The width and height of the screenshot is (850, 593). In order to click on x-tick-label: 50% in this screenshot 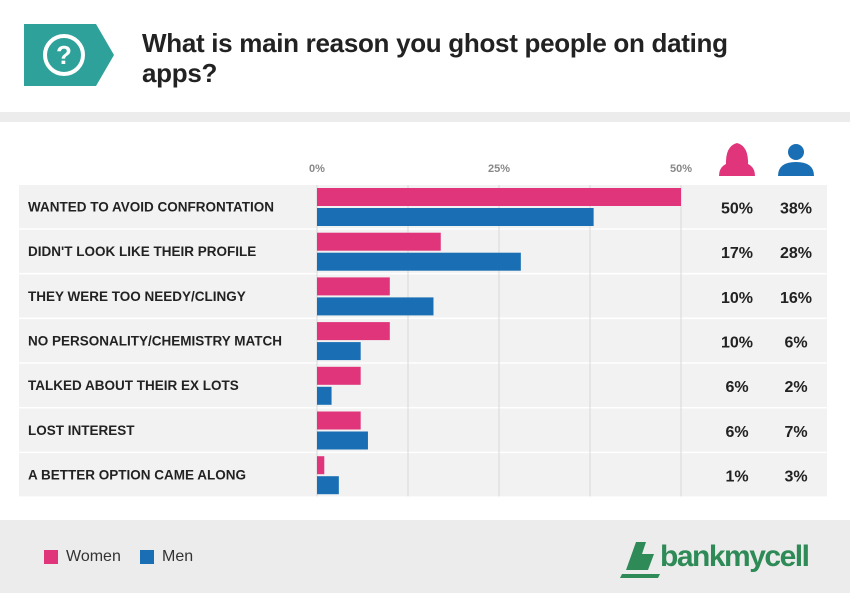, I will do `click(681, 169)`.